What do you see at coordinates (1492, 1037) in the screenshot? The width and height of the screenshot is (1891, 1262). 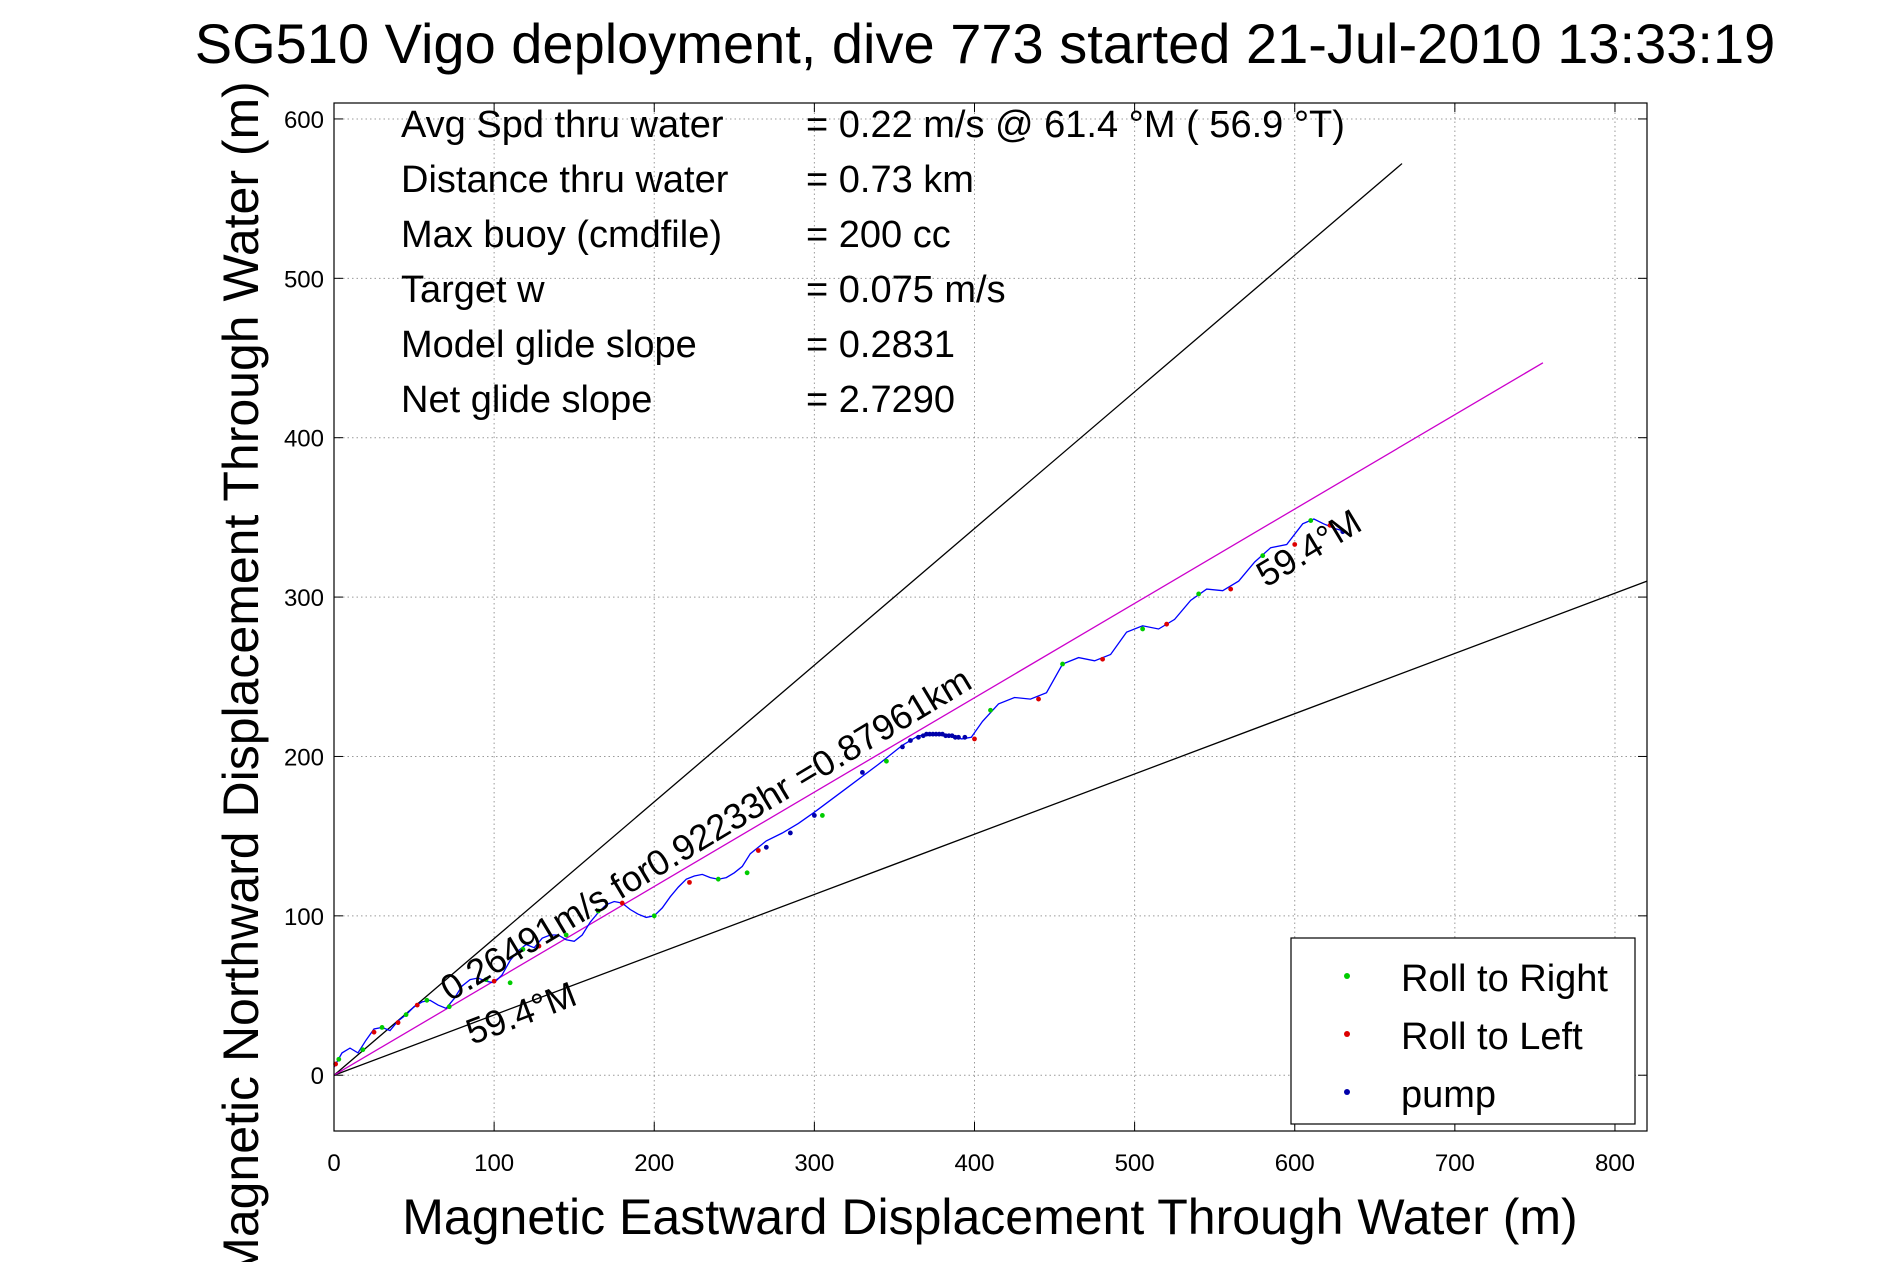 I see `legend-label: Roll to Left` at bounding box center [1492, 1037].